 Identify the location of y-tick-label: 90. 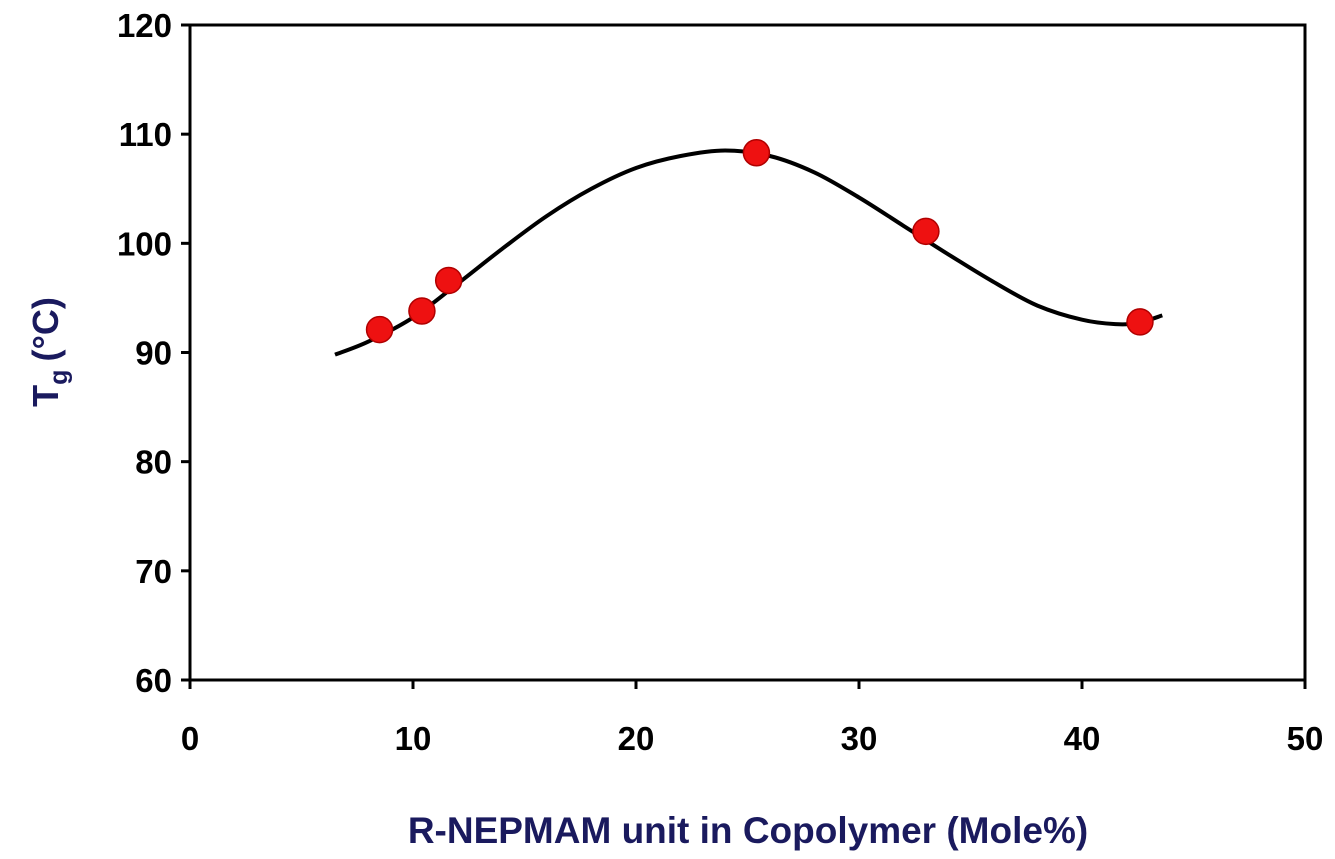
(153, 353).